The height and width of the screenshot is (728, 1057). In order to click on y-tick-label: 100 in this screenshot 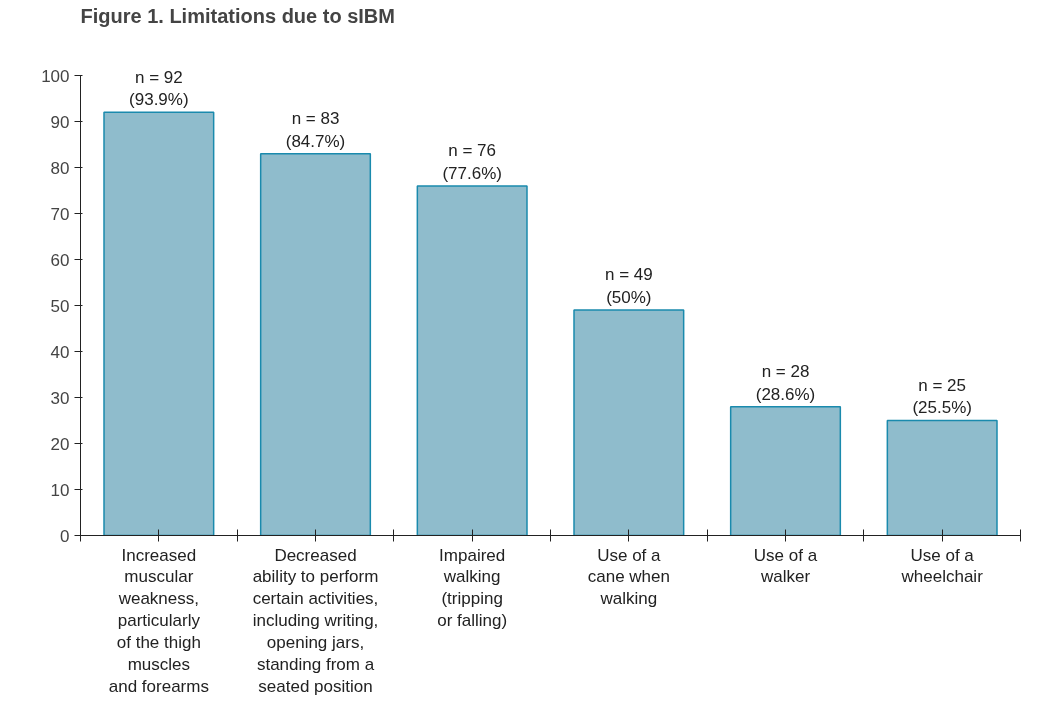, I will do `click(55, 76)`.